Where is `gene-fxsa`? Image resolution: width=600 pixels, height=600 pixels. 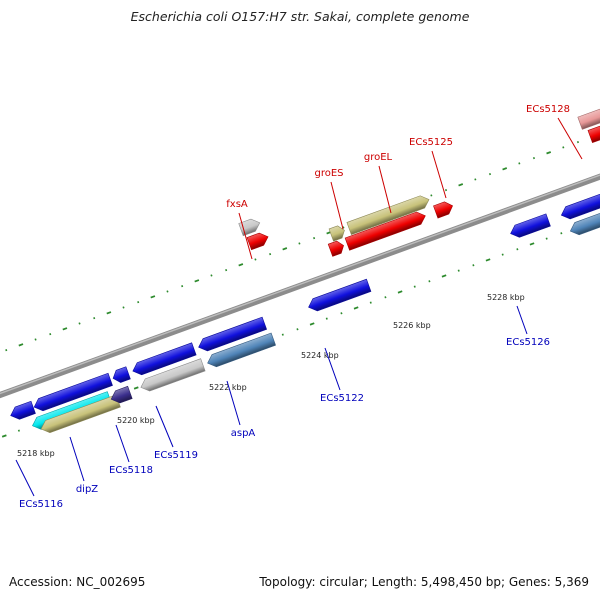 gene-fxsa is located at coordinates (257, 241).